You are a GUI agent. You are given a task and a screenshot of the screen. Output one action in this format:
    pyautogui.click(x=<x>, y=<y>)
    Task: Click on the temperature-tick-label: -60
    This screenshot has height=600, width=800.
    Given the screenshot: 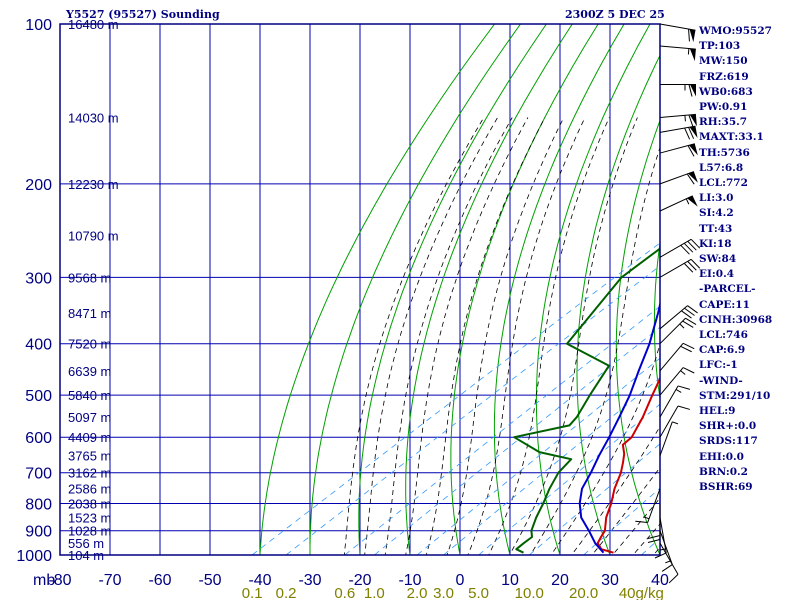 What is the action you would take?
    pyautogui.click(x=159, y=580)
    